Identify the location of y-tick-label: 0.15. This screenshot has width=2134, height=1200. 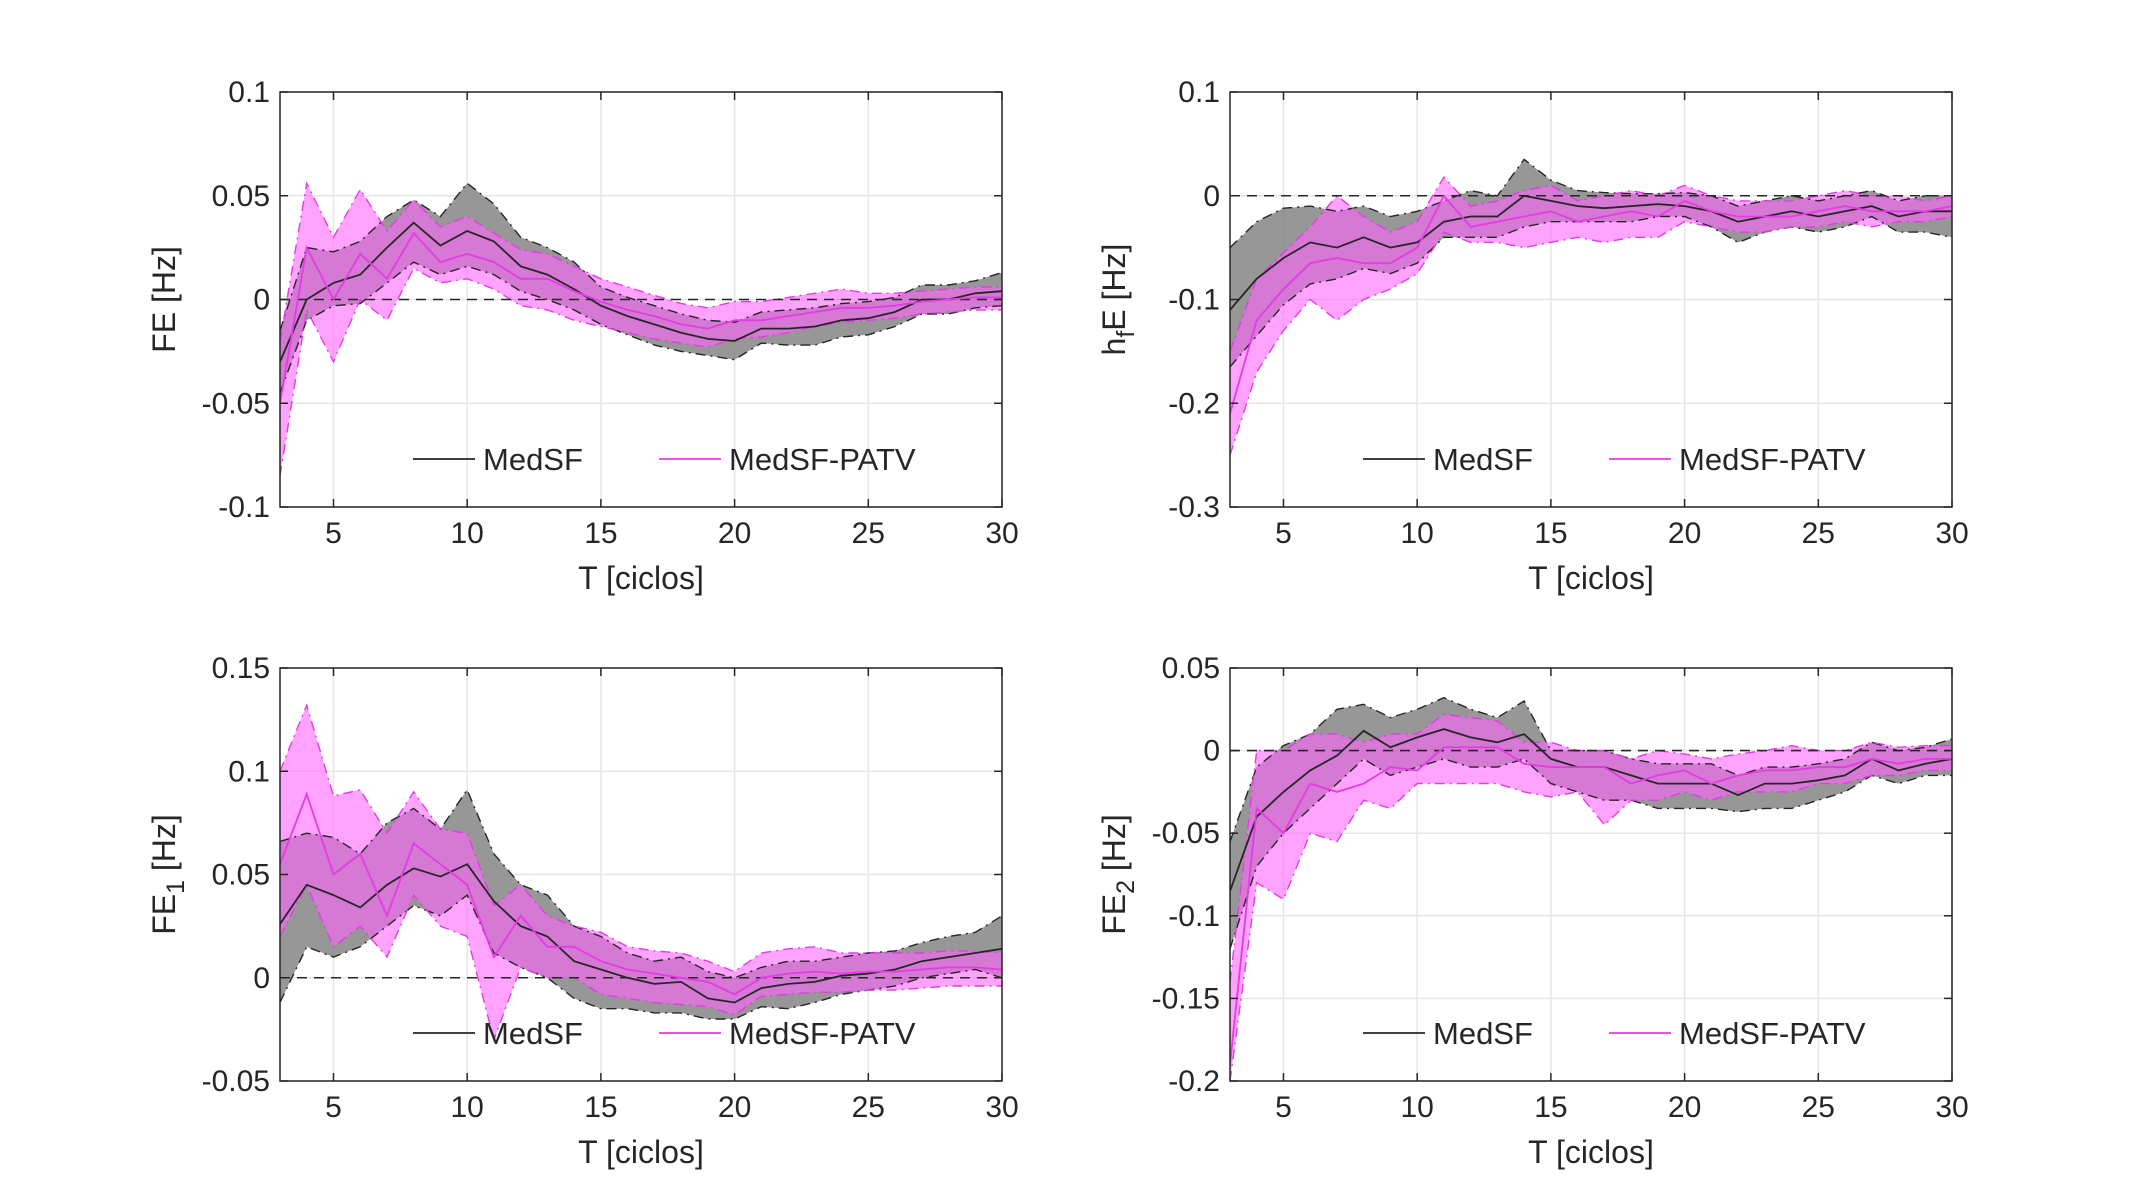
(241, 668).